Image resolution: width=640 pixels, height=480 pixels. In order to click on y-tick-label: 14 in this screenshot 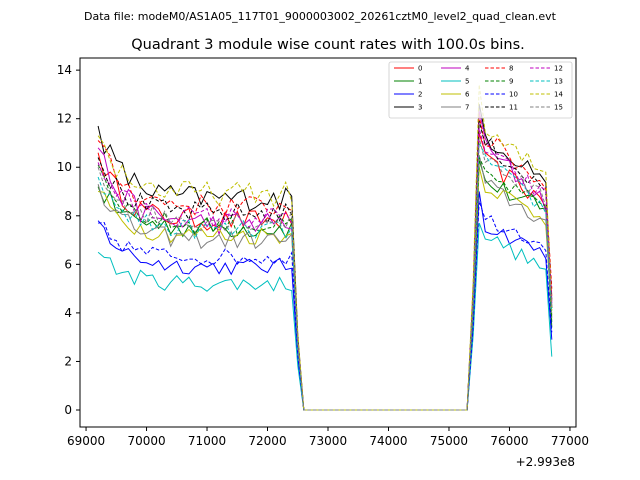, I will do `click(64, 70)`.